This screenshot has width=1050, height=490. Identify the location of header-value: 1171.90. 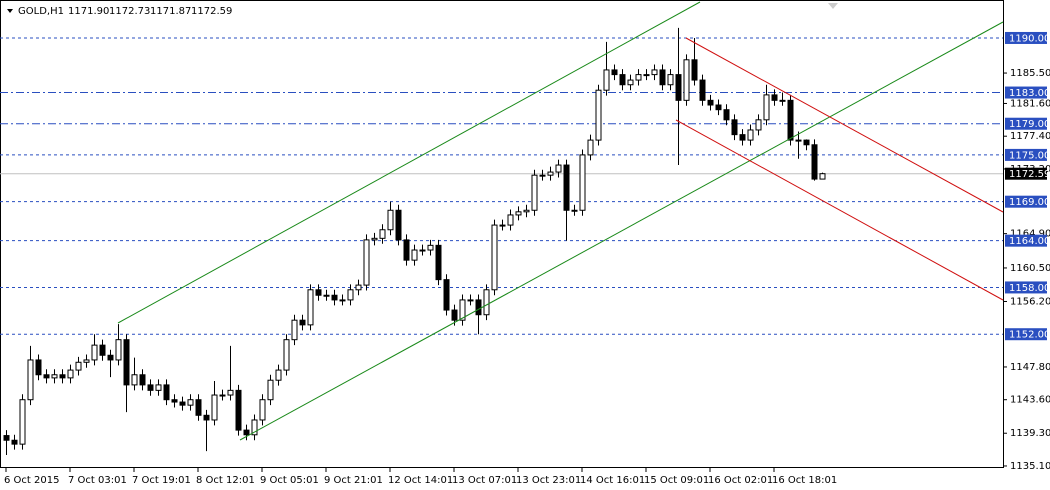
(88, 11).